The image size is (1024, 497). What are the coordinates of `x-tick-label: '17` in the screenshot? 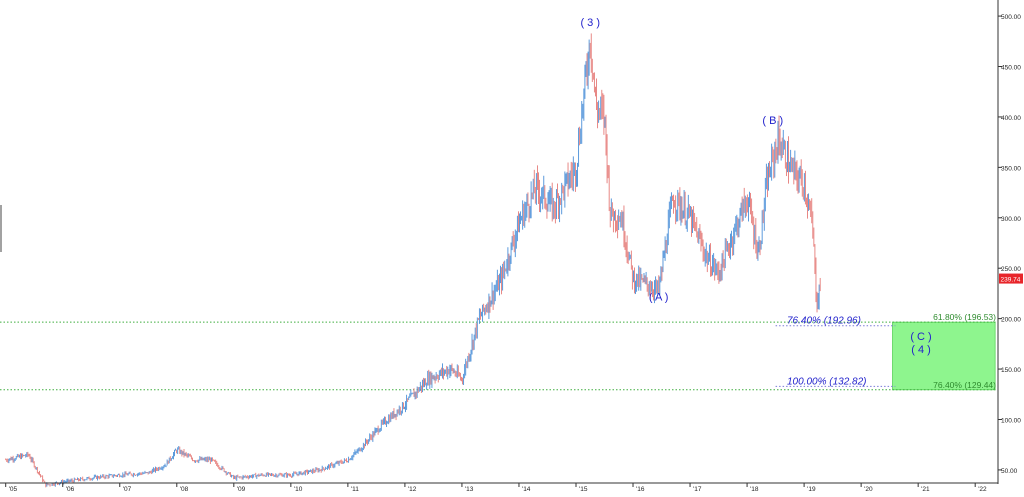 It's located at (697, 489).